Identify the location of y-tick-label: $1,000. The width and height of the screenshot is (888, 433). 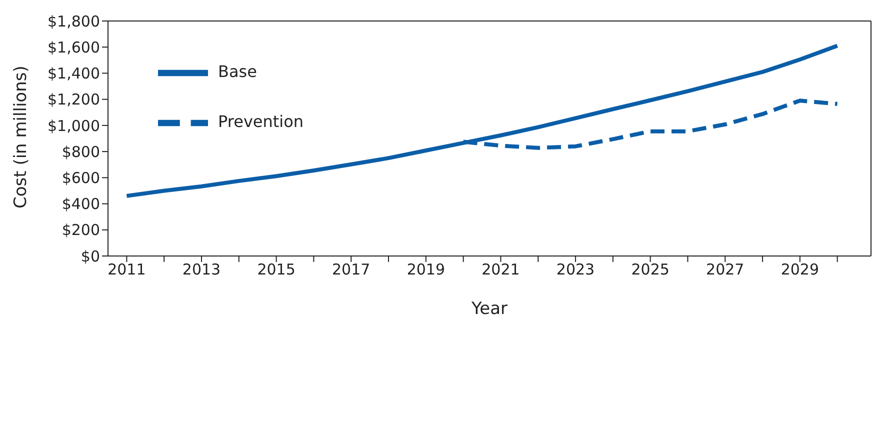
(74, 125).